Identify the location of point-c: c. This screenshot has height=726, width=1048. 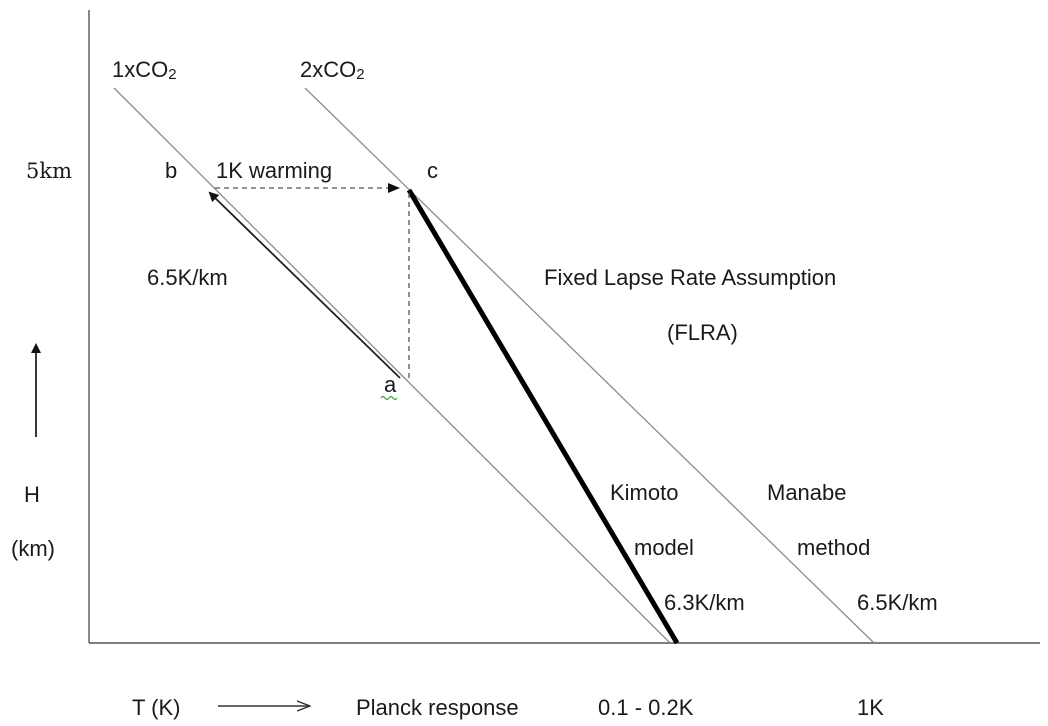
(432, 170).